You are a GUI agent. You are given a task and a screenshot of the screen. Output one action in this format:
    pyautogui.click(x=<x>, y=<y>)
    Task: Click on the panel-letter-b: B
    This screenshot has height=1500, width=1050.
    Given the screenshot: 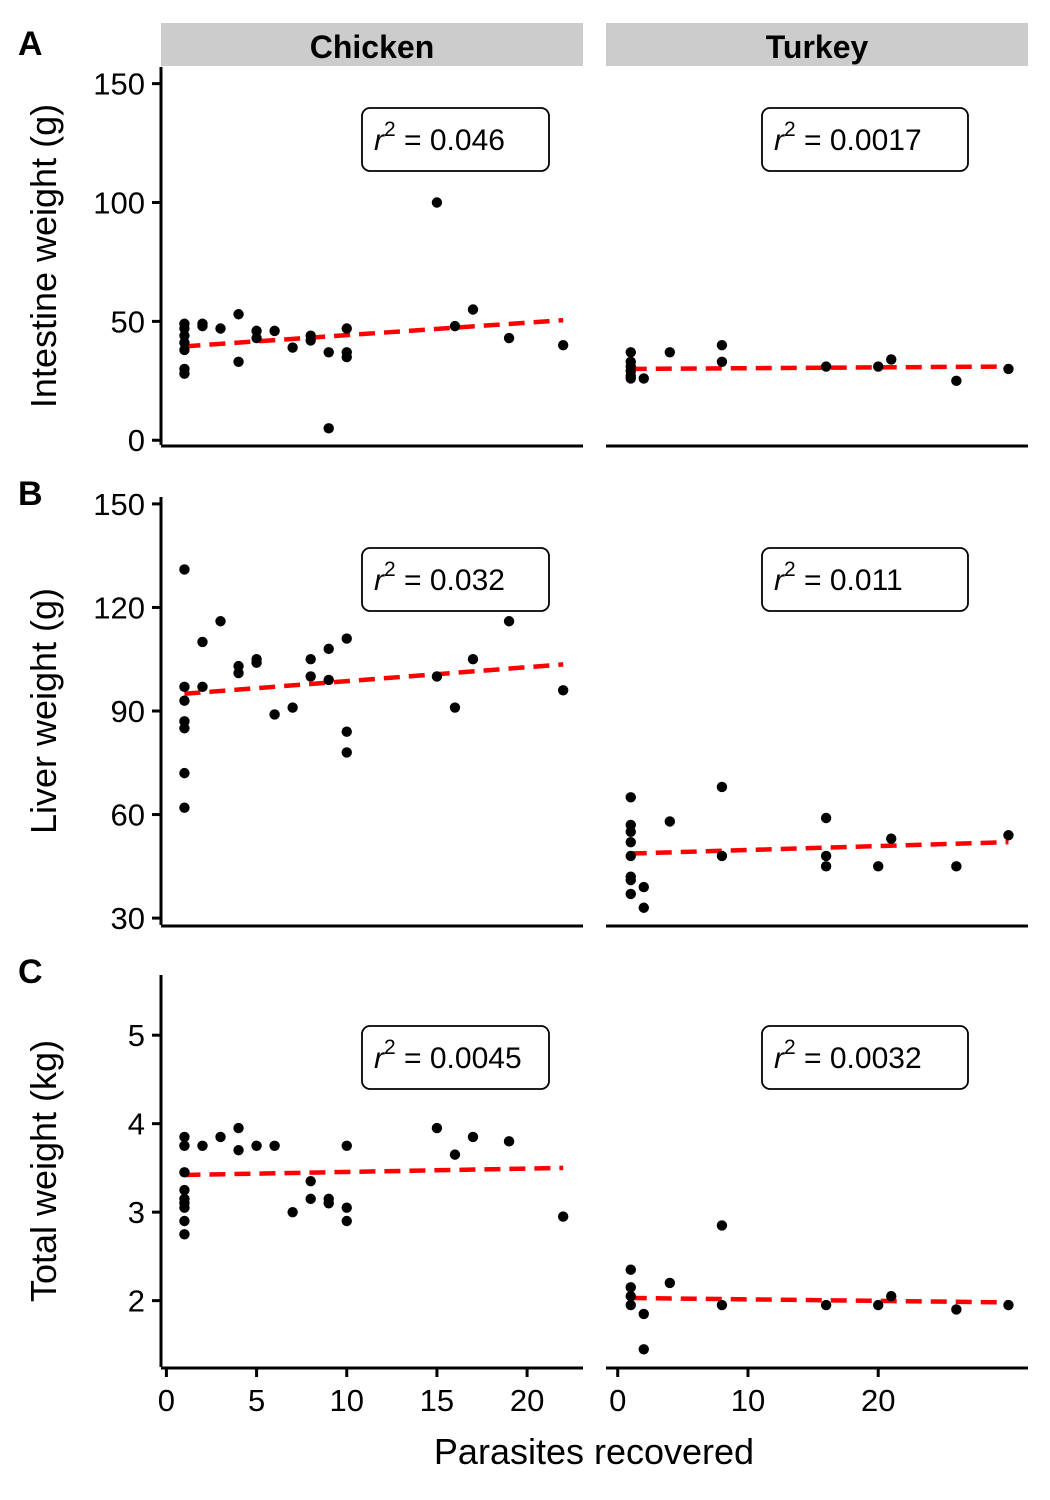 What is the action you would take?
    pyautogui.click(x=30, y=494)
    